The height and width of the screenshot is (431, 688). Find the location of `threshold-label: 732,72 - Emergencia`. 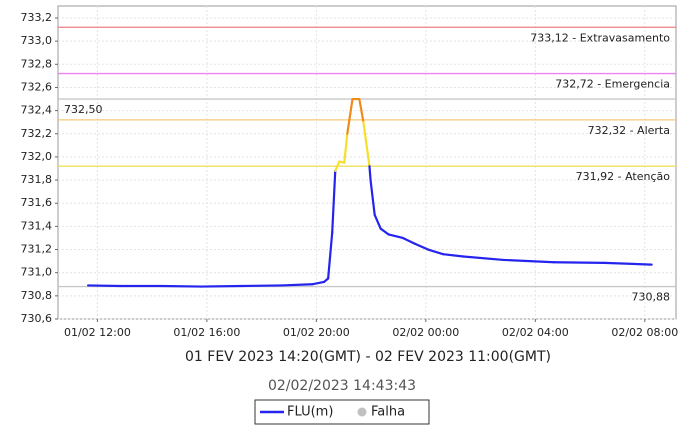

threshold-label: 732,72 - Emergencia is located at coordinates (612, 84).